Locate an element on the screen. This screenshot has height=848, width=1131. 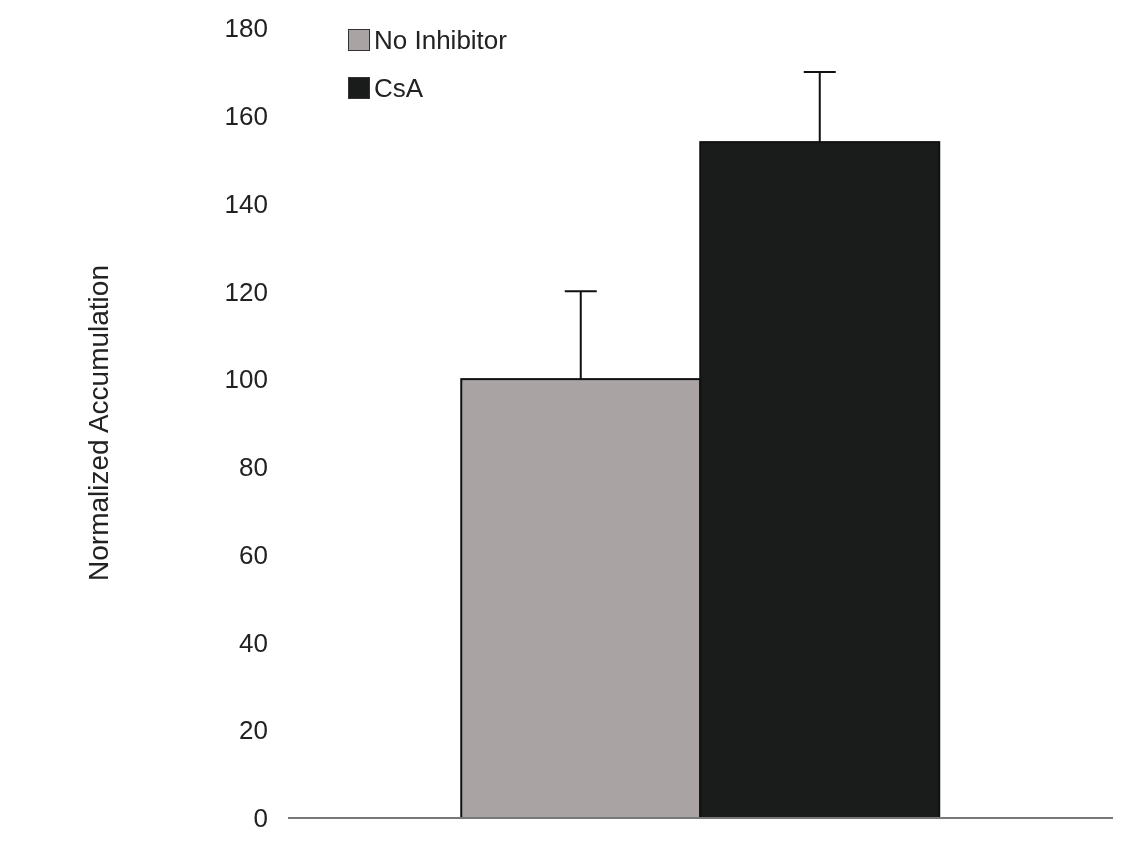
y-tick-label: 60 is located at coordinates (253, 554).